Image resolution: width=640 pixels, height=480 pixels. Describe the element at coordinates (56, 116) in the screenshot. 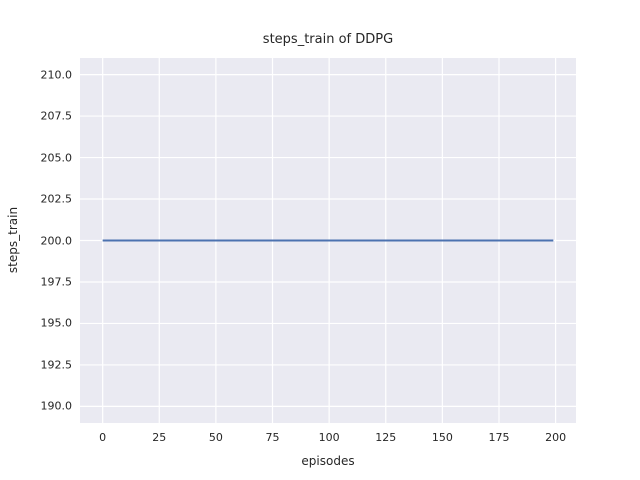

I see `y-tick-label: 207.5` at that location.